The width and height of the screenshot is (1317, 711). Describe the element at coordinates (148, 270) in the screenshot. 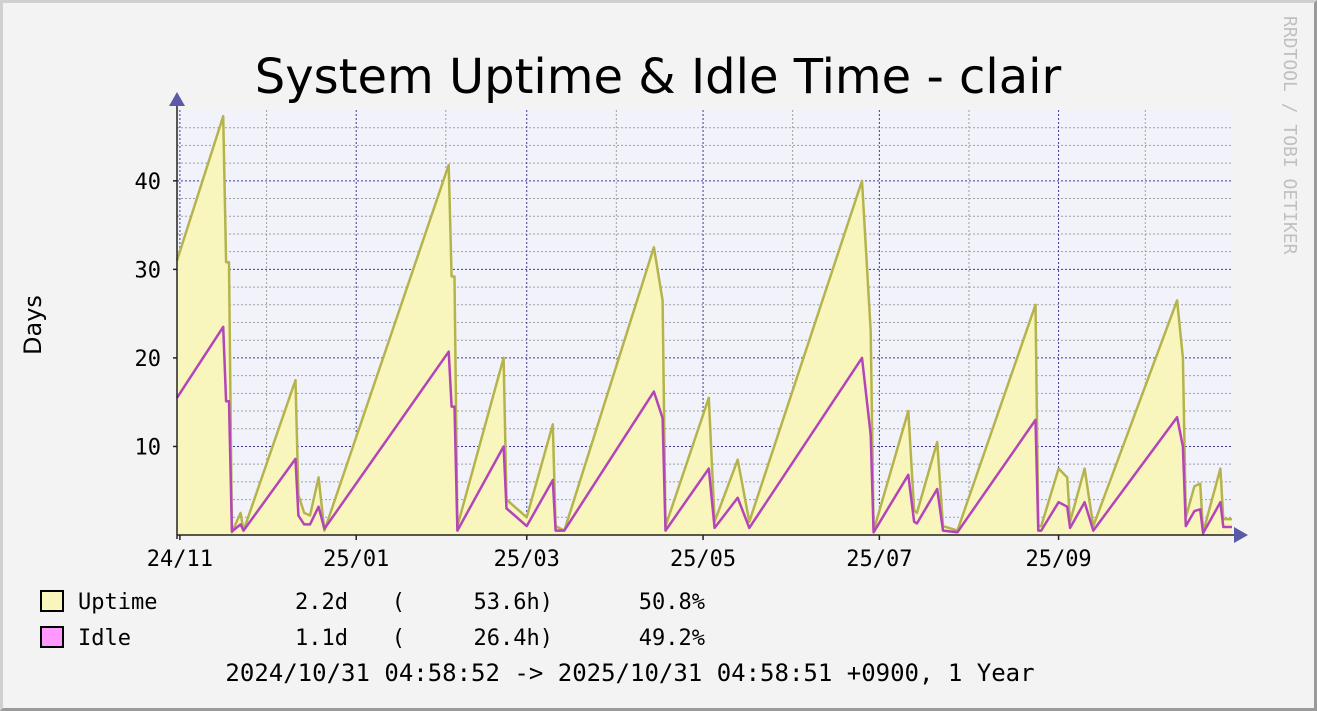

I see `y-tick-label: 30` at that location.